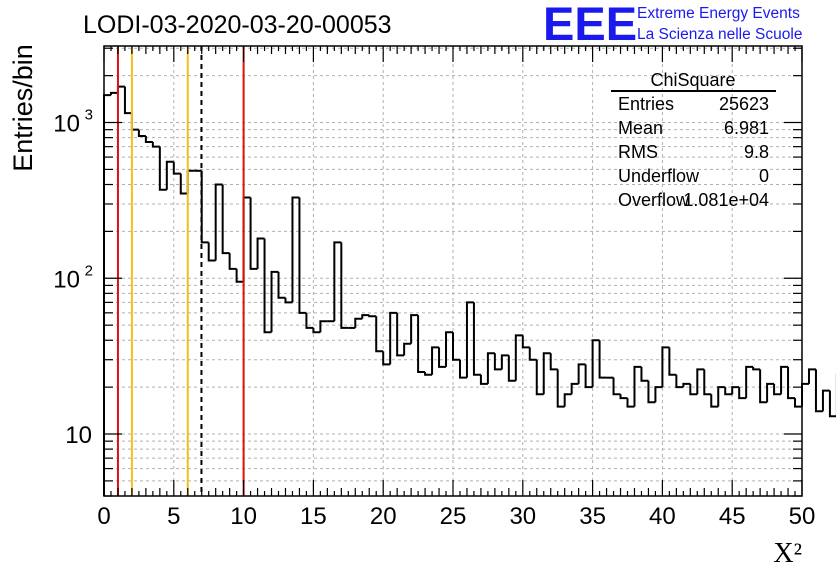 The width and height of the screenshot is (836, 572). Describe the element at coordinates (592, 516) in the screenshot. I see `x-tick-label: 35` at that location.